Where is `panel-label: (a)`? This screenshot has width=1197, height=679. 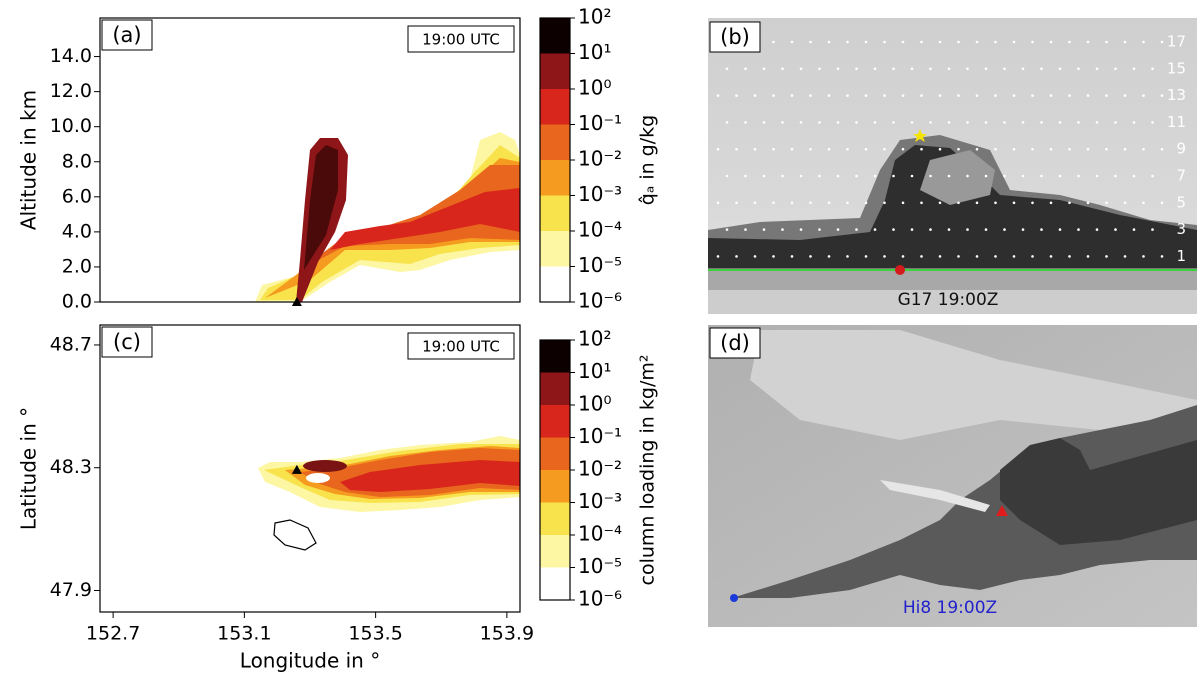
panel-label: (a) is located at coordinates (126, 35).